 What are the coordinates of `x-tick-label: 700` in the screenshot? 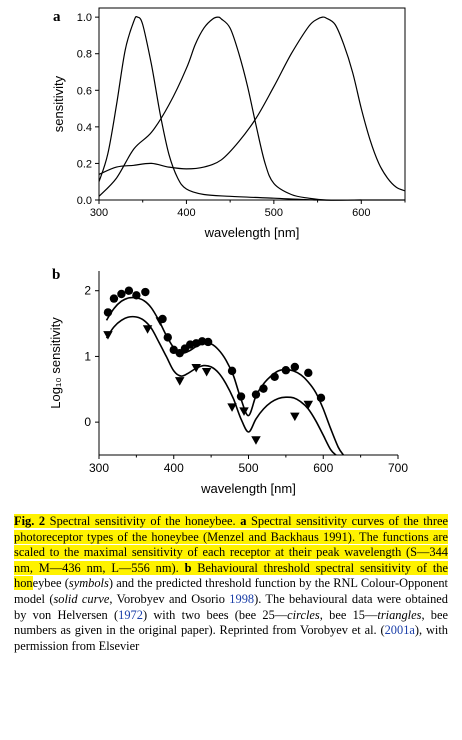 It's located at (398, 468).